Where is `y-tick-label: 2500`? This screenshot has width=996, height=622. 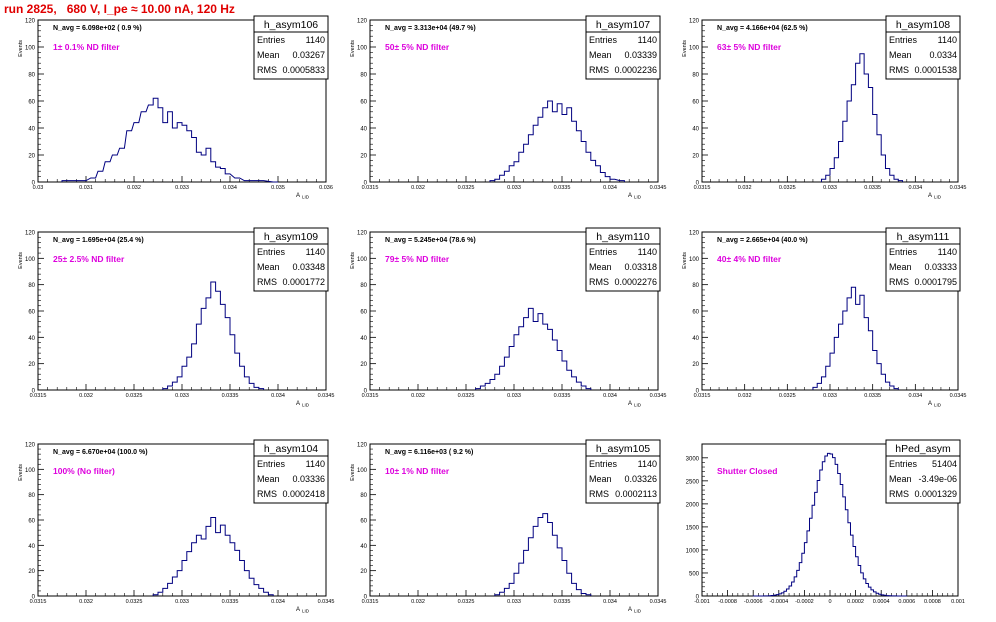 y-tick-label: 2500 is located at coordinates (693, 482).